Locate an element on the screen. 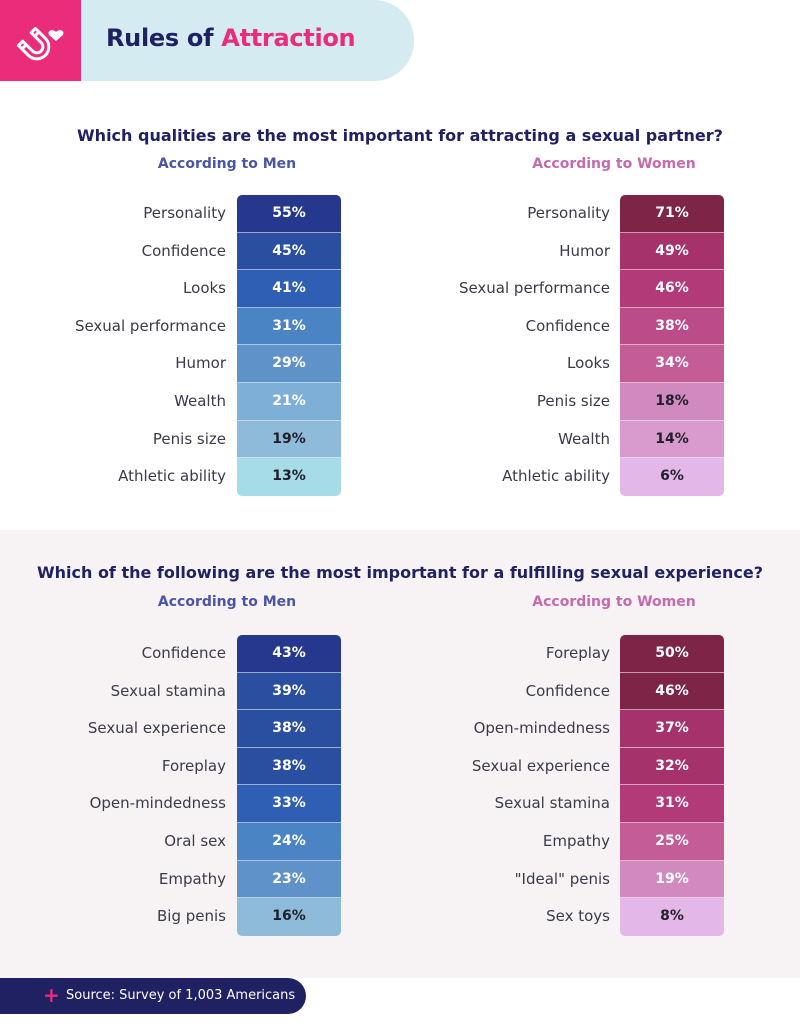 This screenshot has height=1034, width=800. category-label-men: Sexual performance is located at coordinates (150, 325).